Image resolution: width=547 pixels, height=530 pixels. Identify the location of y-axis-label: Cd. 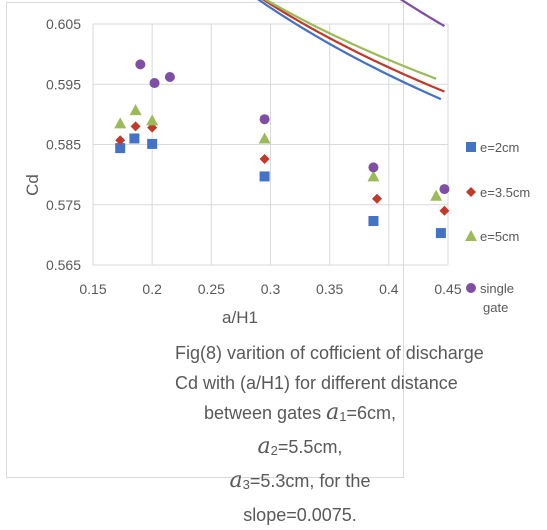
(32, 185).